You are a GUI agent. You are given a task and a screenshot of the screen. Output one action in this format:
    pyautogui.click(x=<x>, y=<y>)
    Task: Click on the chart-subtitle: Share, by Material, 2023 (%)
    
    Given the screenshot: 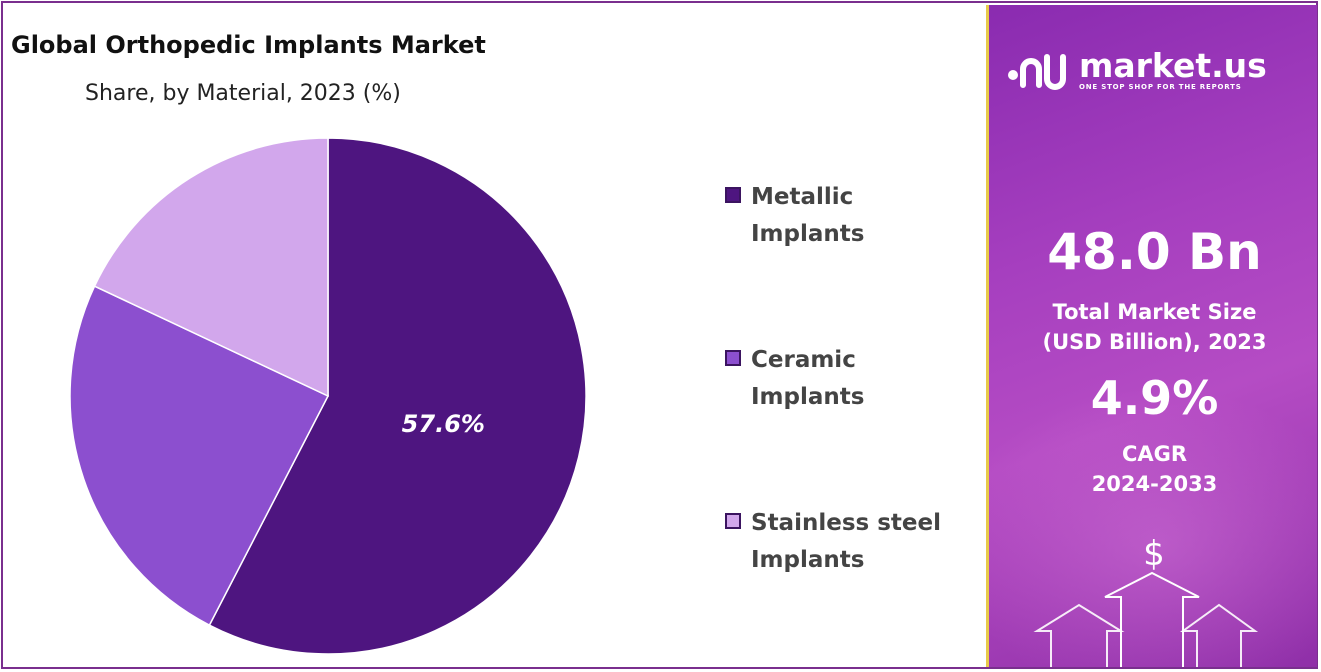 What is the action you would take?
    pyautogui.click(x=243, y=93)
    